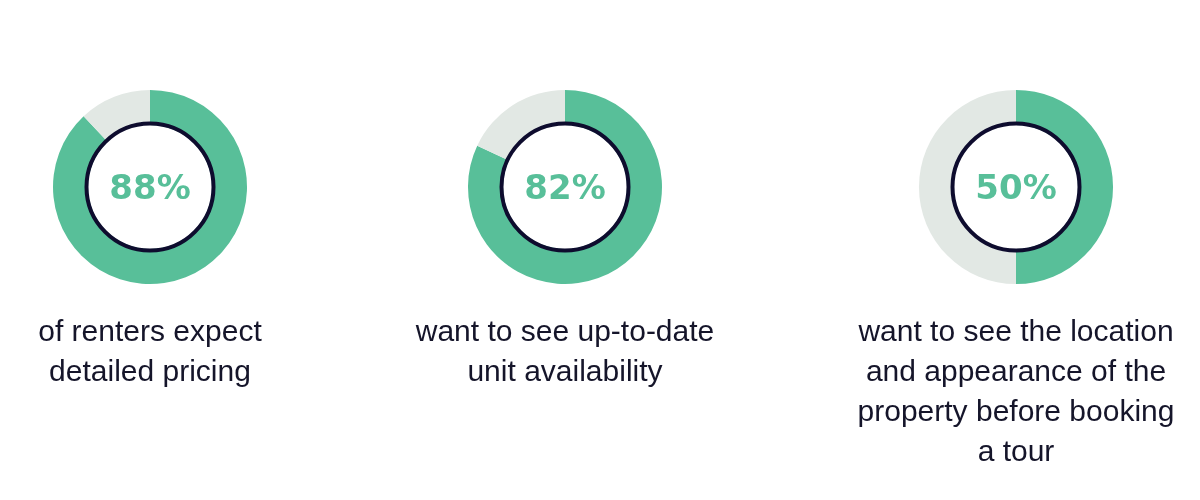  Describe the element at coordinates (1016, 391) in the screenshot. I see `text: want to see the location and appearance of the property before booking a tour` at that location.